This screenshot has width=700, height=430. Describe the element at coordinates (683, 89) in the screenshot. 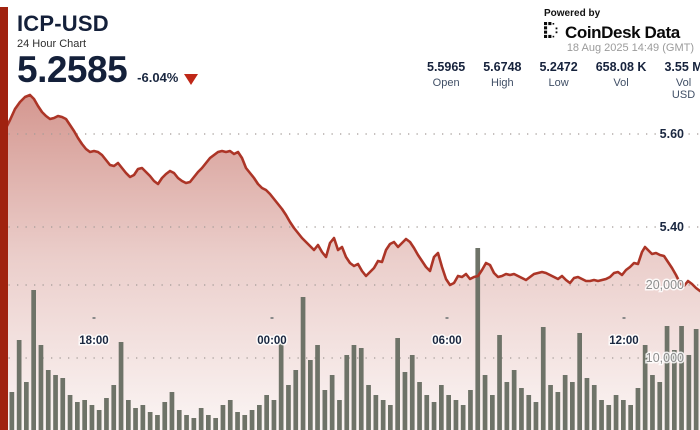

I see `stat-vol-usd-label: Vol USD` at that location.